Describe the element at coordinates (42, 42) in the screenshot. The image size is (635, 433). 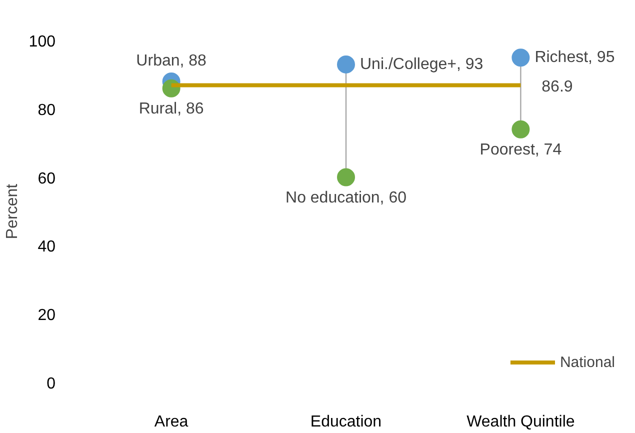
I see `y-tick-label: 100` at that location.